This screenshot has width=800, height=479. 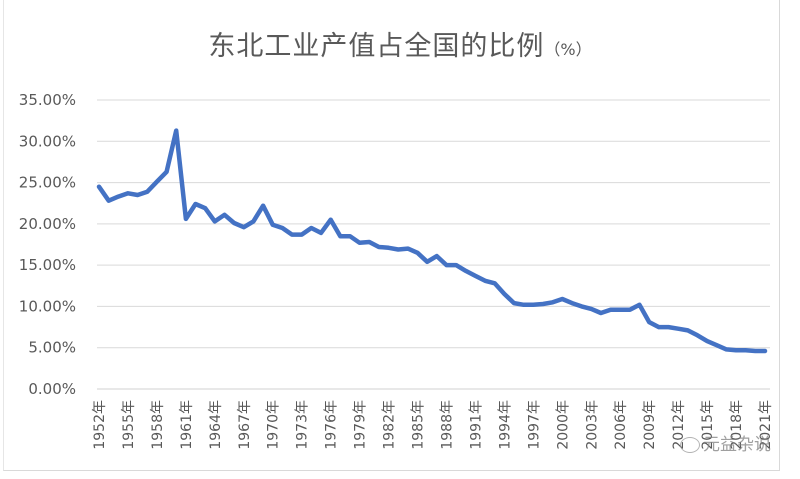 I want to click on x-tick-label: 1991年, so click(x=476, y=425).